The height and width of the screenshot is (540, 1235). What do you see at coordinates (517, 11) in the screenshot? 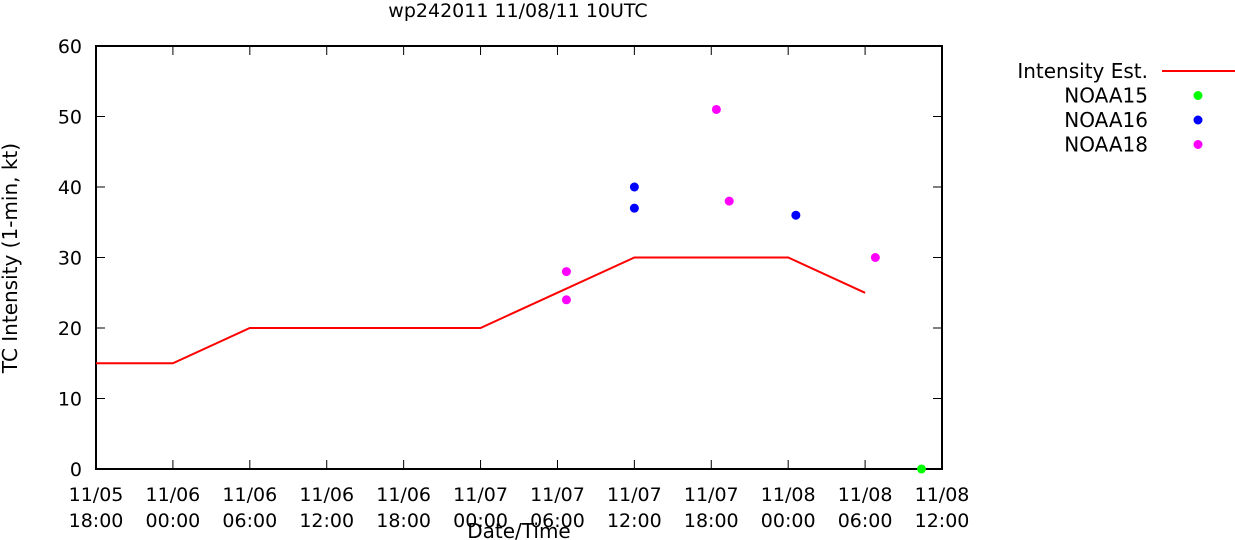
I see `chart-title: wp242011 11/08/11 10UTC` at bounding box center [517, 11].